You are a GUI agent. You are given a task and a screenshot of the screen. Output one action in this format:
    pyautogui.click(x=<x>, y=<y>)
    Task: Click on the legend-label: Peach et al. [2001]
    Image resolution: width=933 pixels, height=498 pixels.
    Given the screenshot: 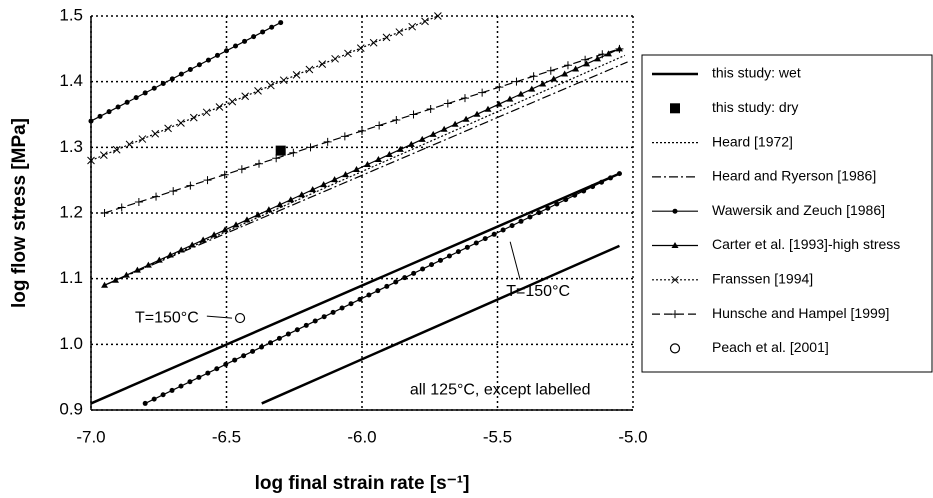 What is the action you would take?
    pyautogui.click(x=770, y=347)
    